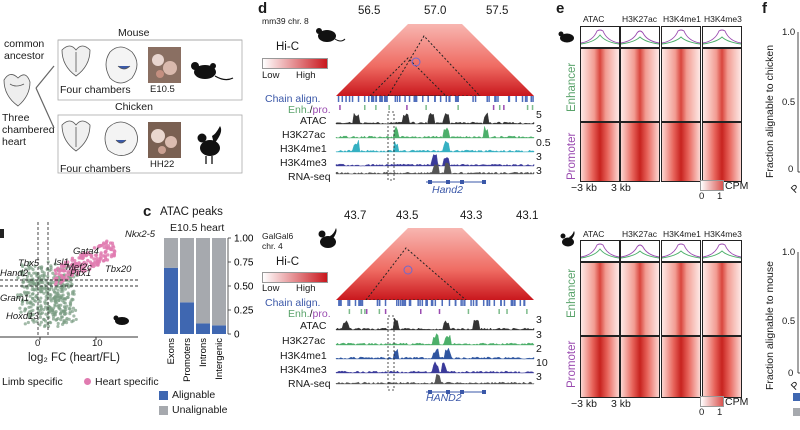  I want to click on chicken-hic-label: Hi-C, so click(287, 262).